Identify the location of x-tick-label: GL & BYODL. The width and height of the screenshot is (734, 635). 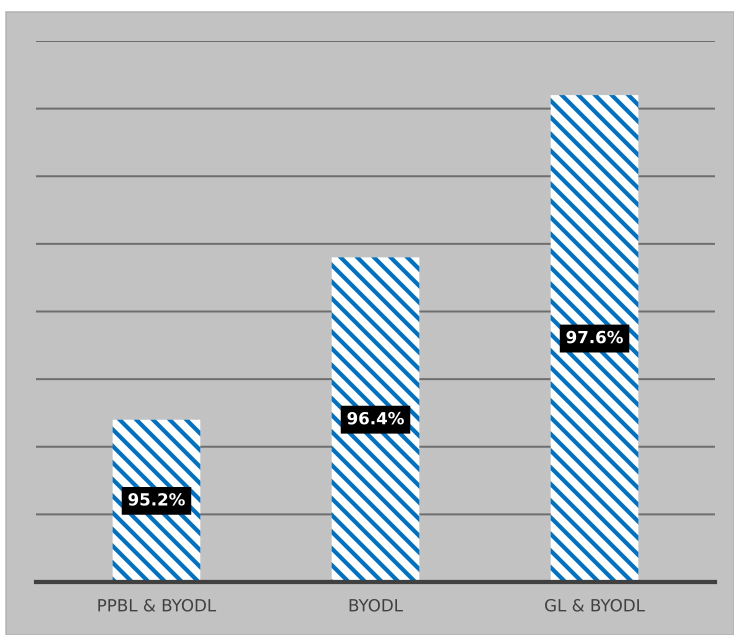
(595, 605).